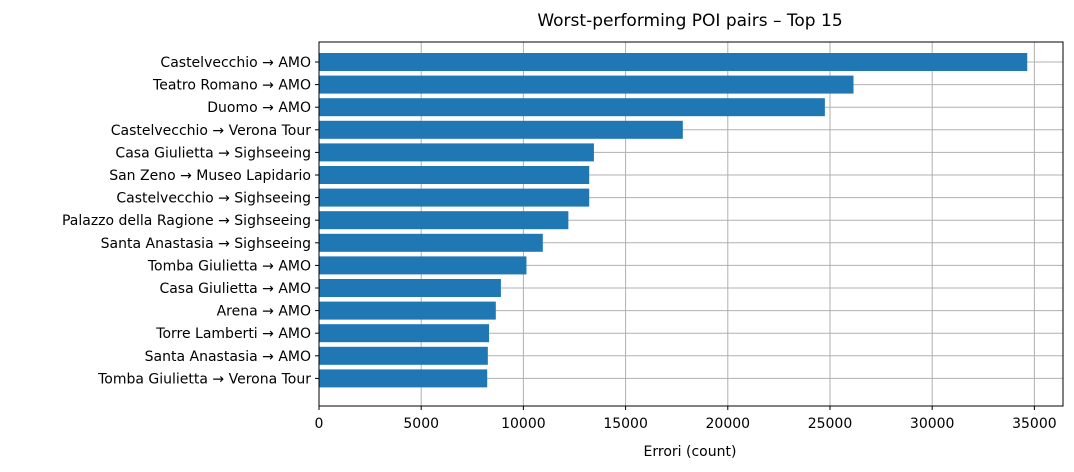  What do you see at coordinates (932, 424) in the screenshot?
I see `x-tick-label: 30000` at bounding box center [932, 424].